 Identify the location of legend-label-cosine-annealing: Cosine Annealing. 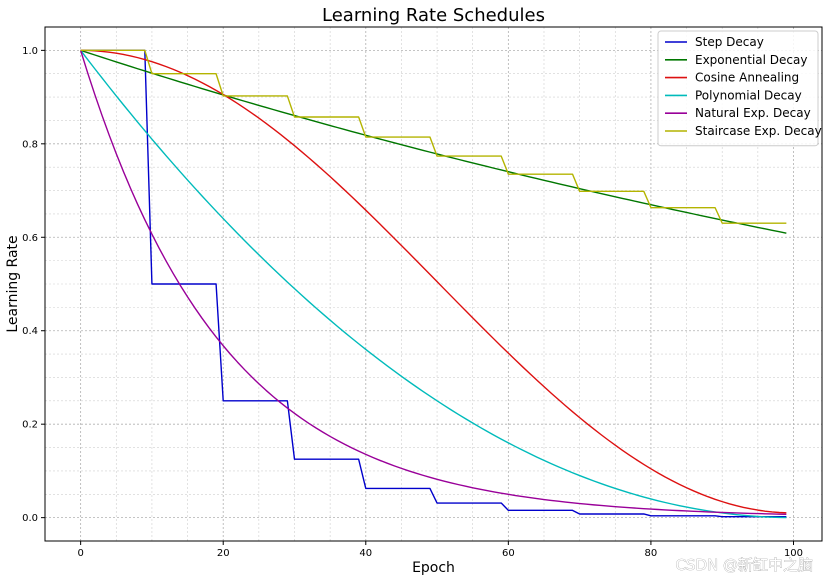
(747, 78).